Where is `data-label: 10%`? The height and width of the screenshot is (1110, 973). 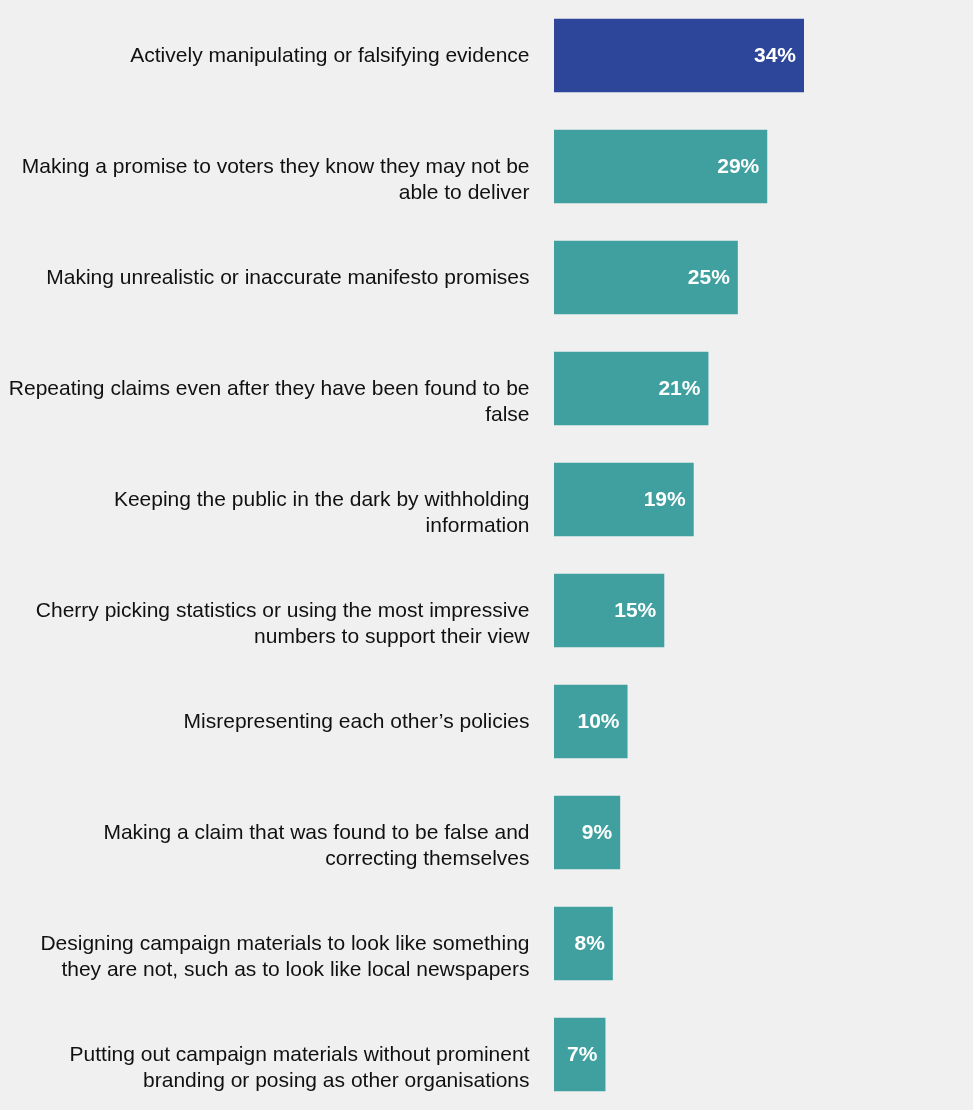
data-label: 10% is located at coordinates (598, 720).